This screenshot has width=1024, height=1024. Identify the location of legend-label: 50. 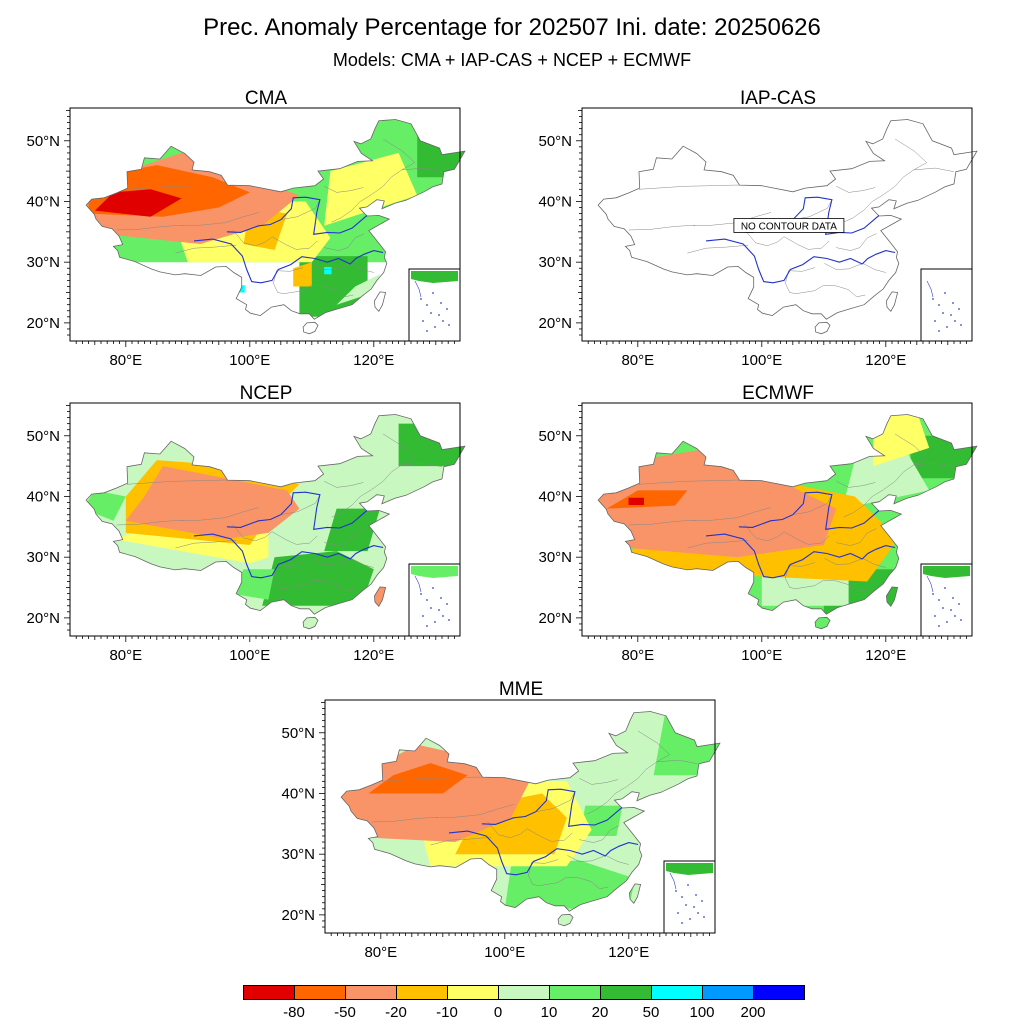
(651, 1012).